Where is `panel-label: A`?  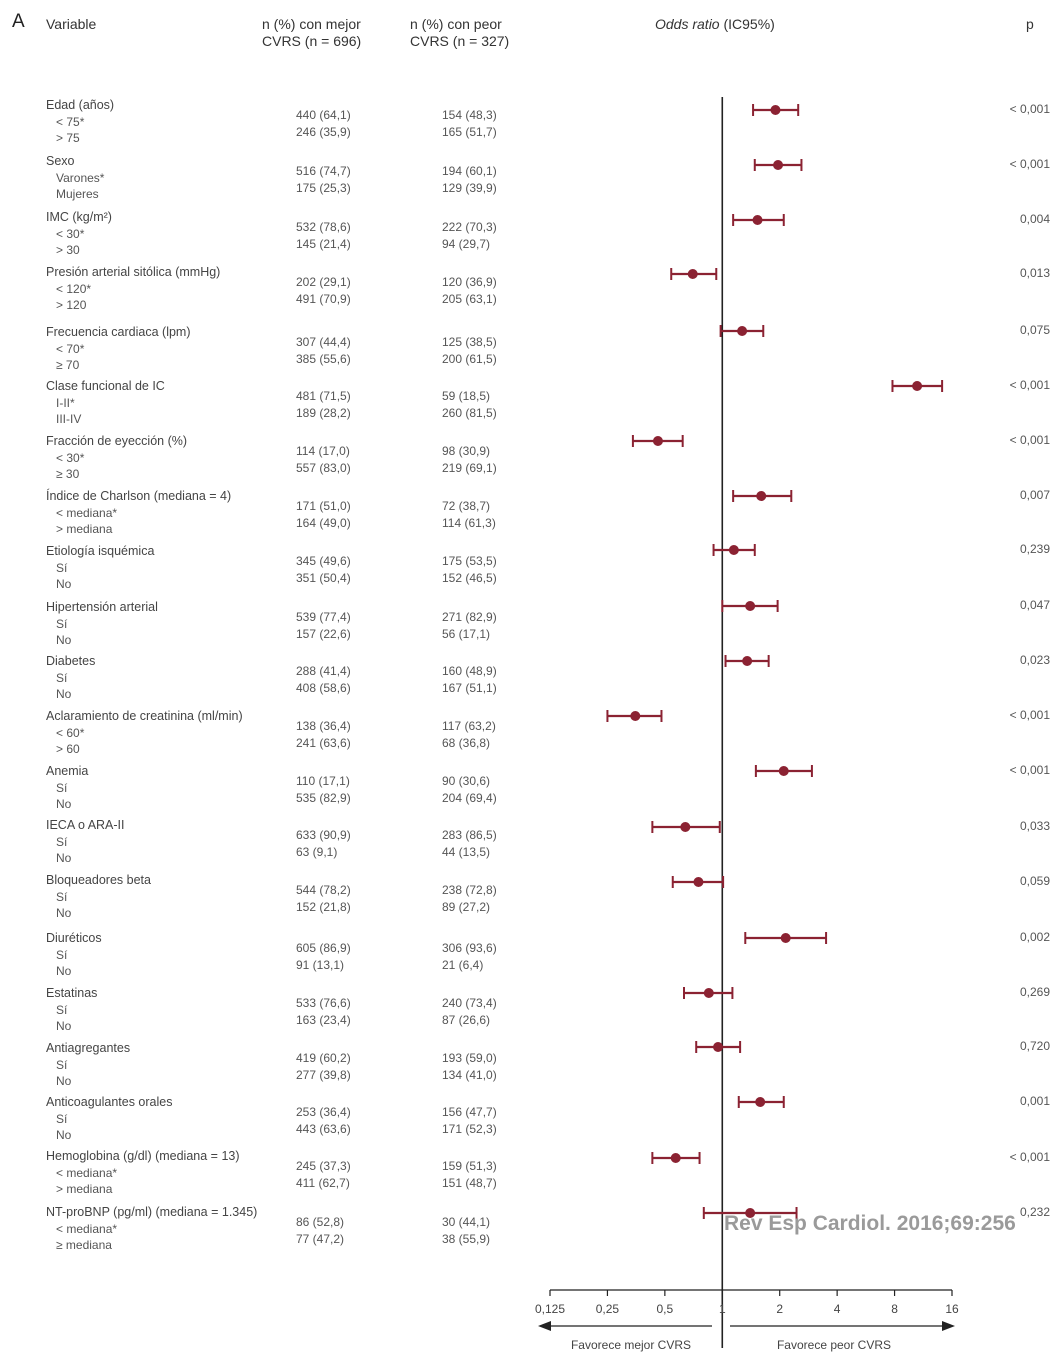 panel-label: A is located at coordinates (18, 21).